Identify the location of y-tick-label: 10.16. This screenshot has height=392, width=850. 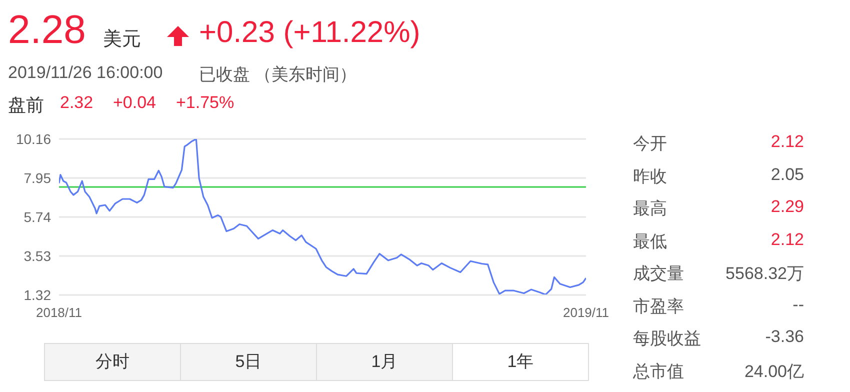
(34, 138).